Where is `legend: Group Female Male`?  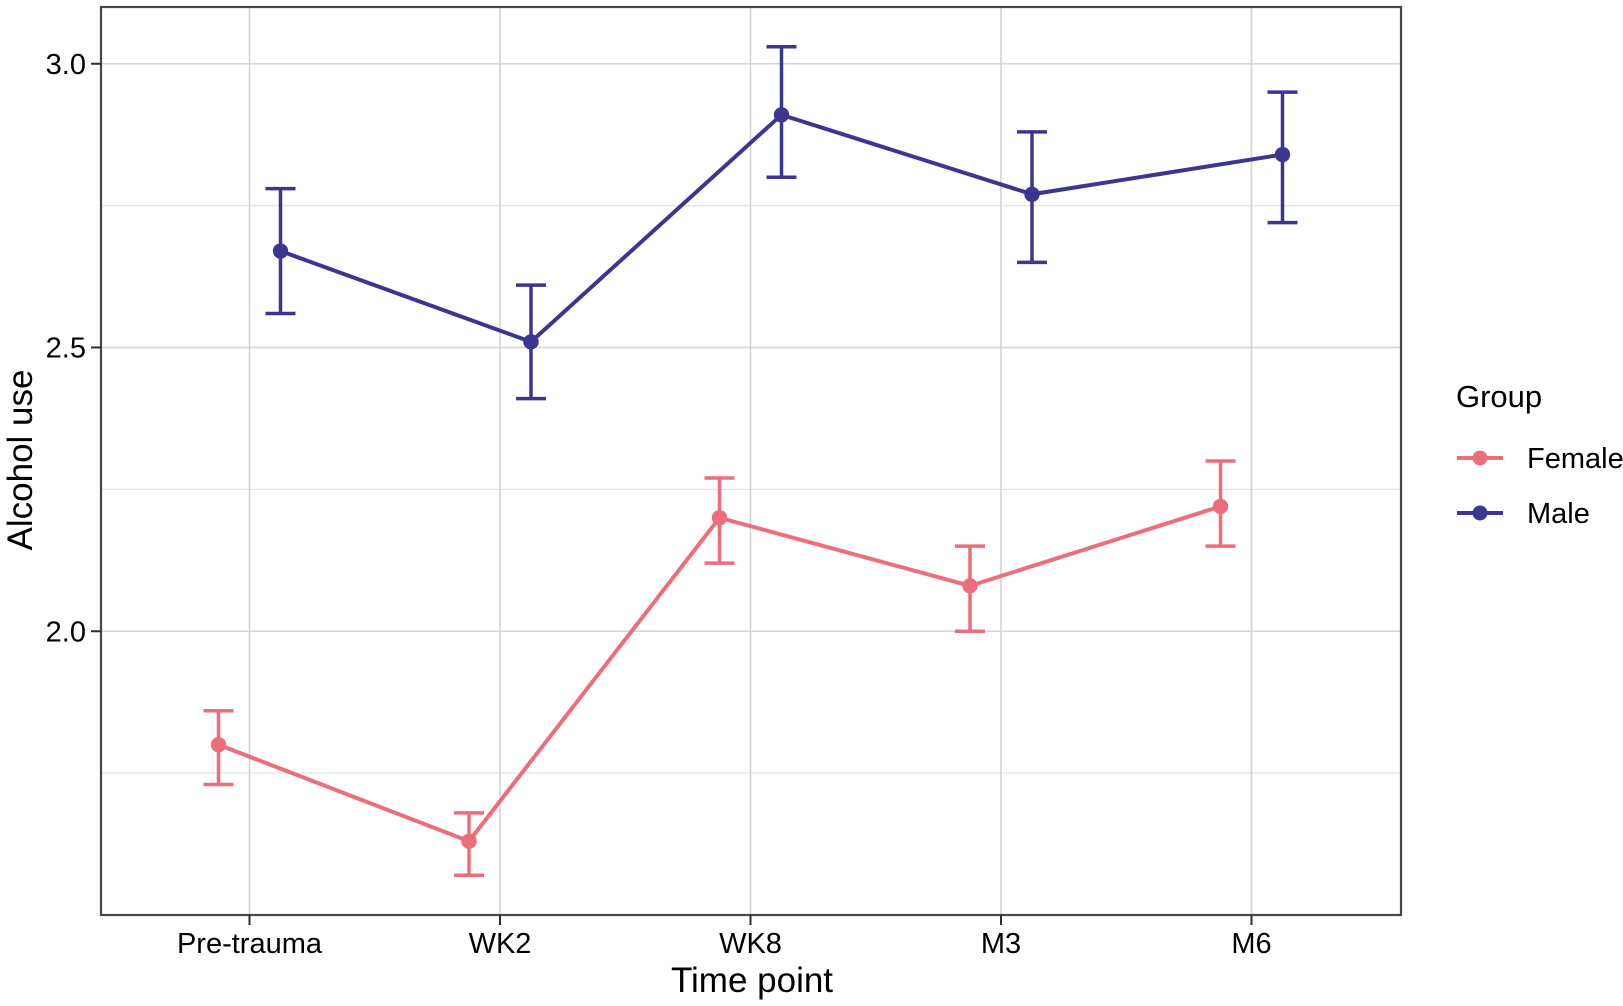
legend: Group Female Male is located at coordinates (1539, 454).